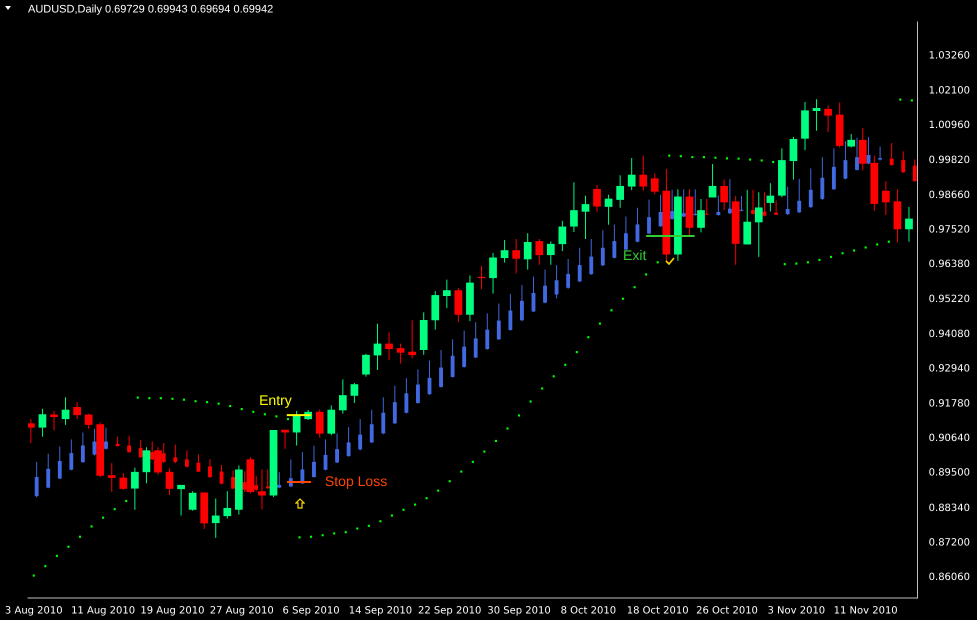 This screenshot has height=620, width=977. I want to click on y-tick-label: 1.00960, so click(949, 126).